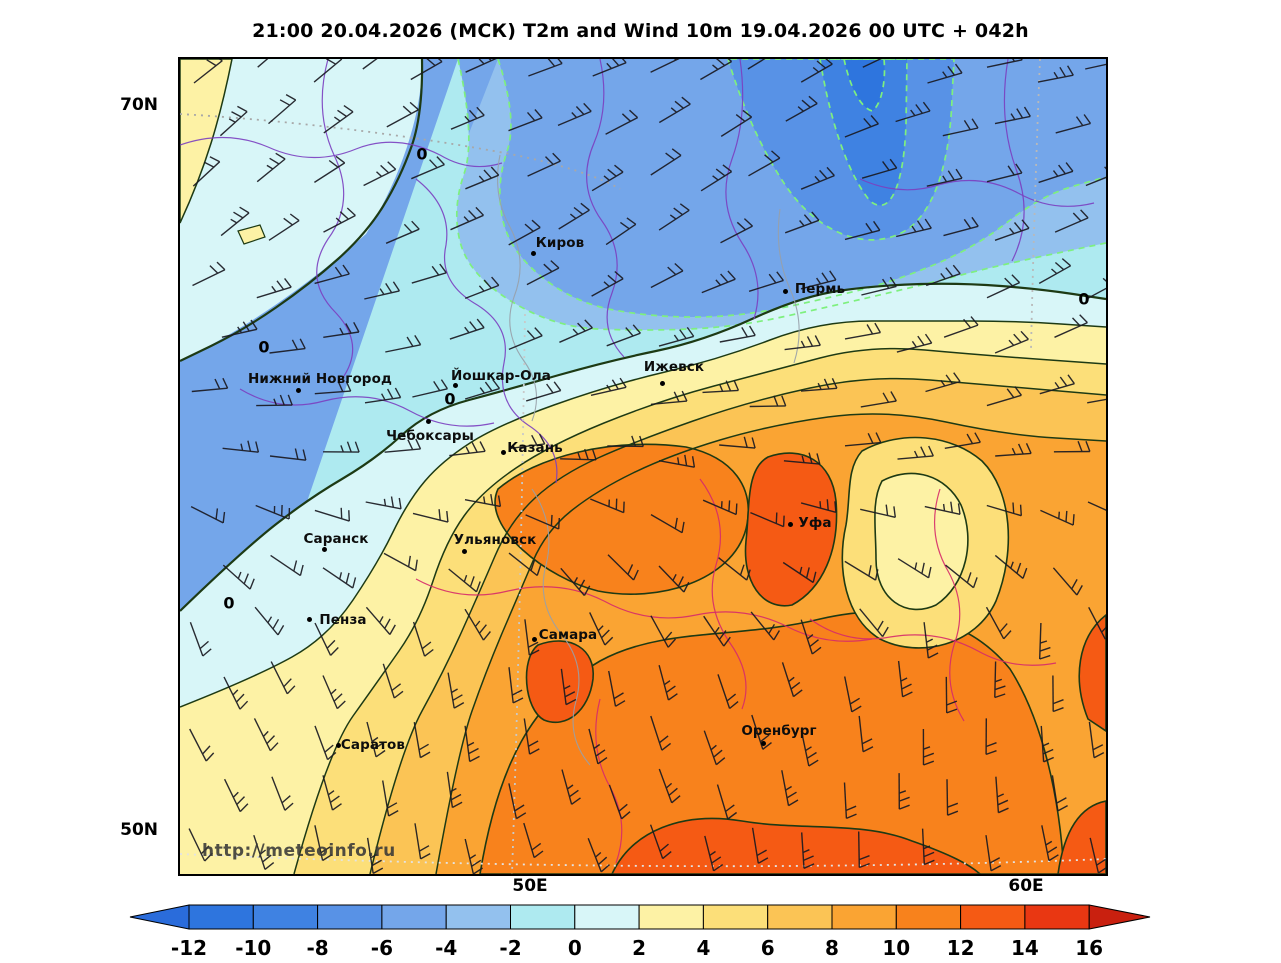 The image size is (1281, 963). I want to click on zero-isotherm, so click(302, 210).